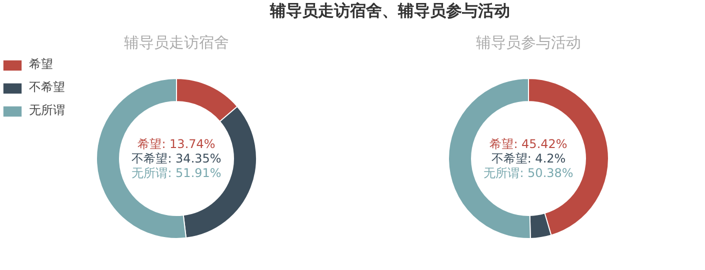 This screenshot has height=270, width=705. I want to click on slice-label: 不希望: 4.2%, so click(528, 159).